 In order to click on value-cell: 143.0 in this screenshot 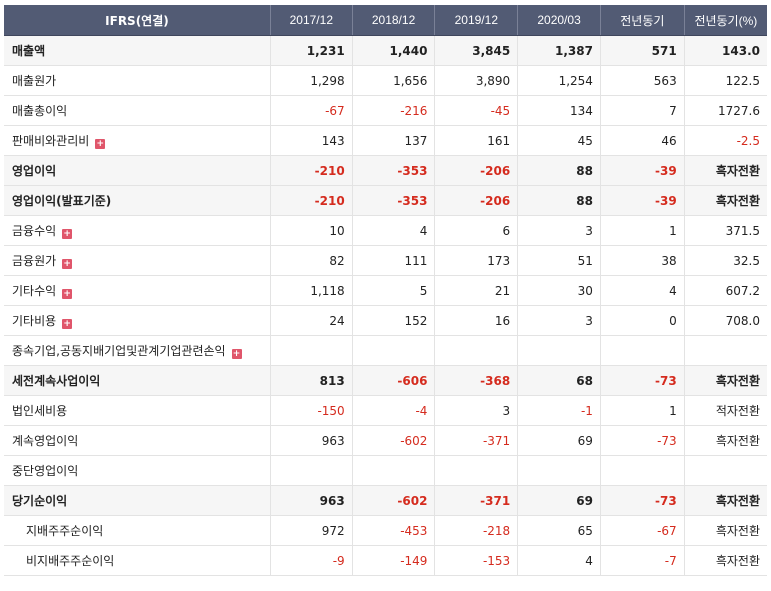, I will do `click(725, 50)`.